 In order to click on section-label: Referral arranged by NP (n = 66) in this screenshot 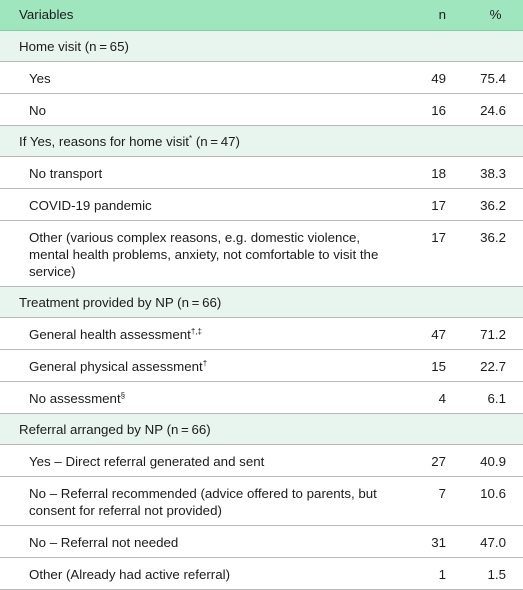, I will do `click(115, 429)`.